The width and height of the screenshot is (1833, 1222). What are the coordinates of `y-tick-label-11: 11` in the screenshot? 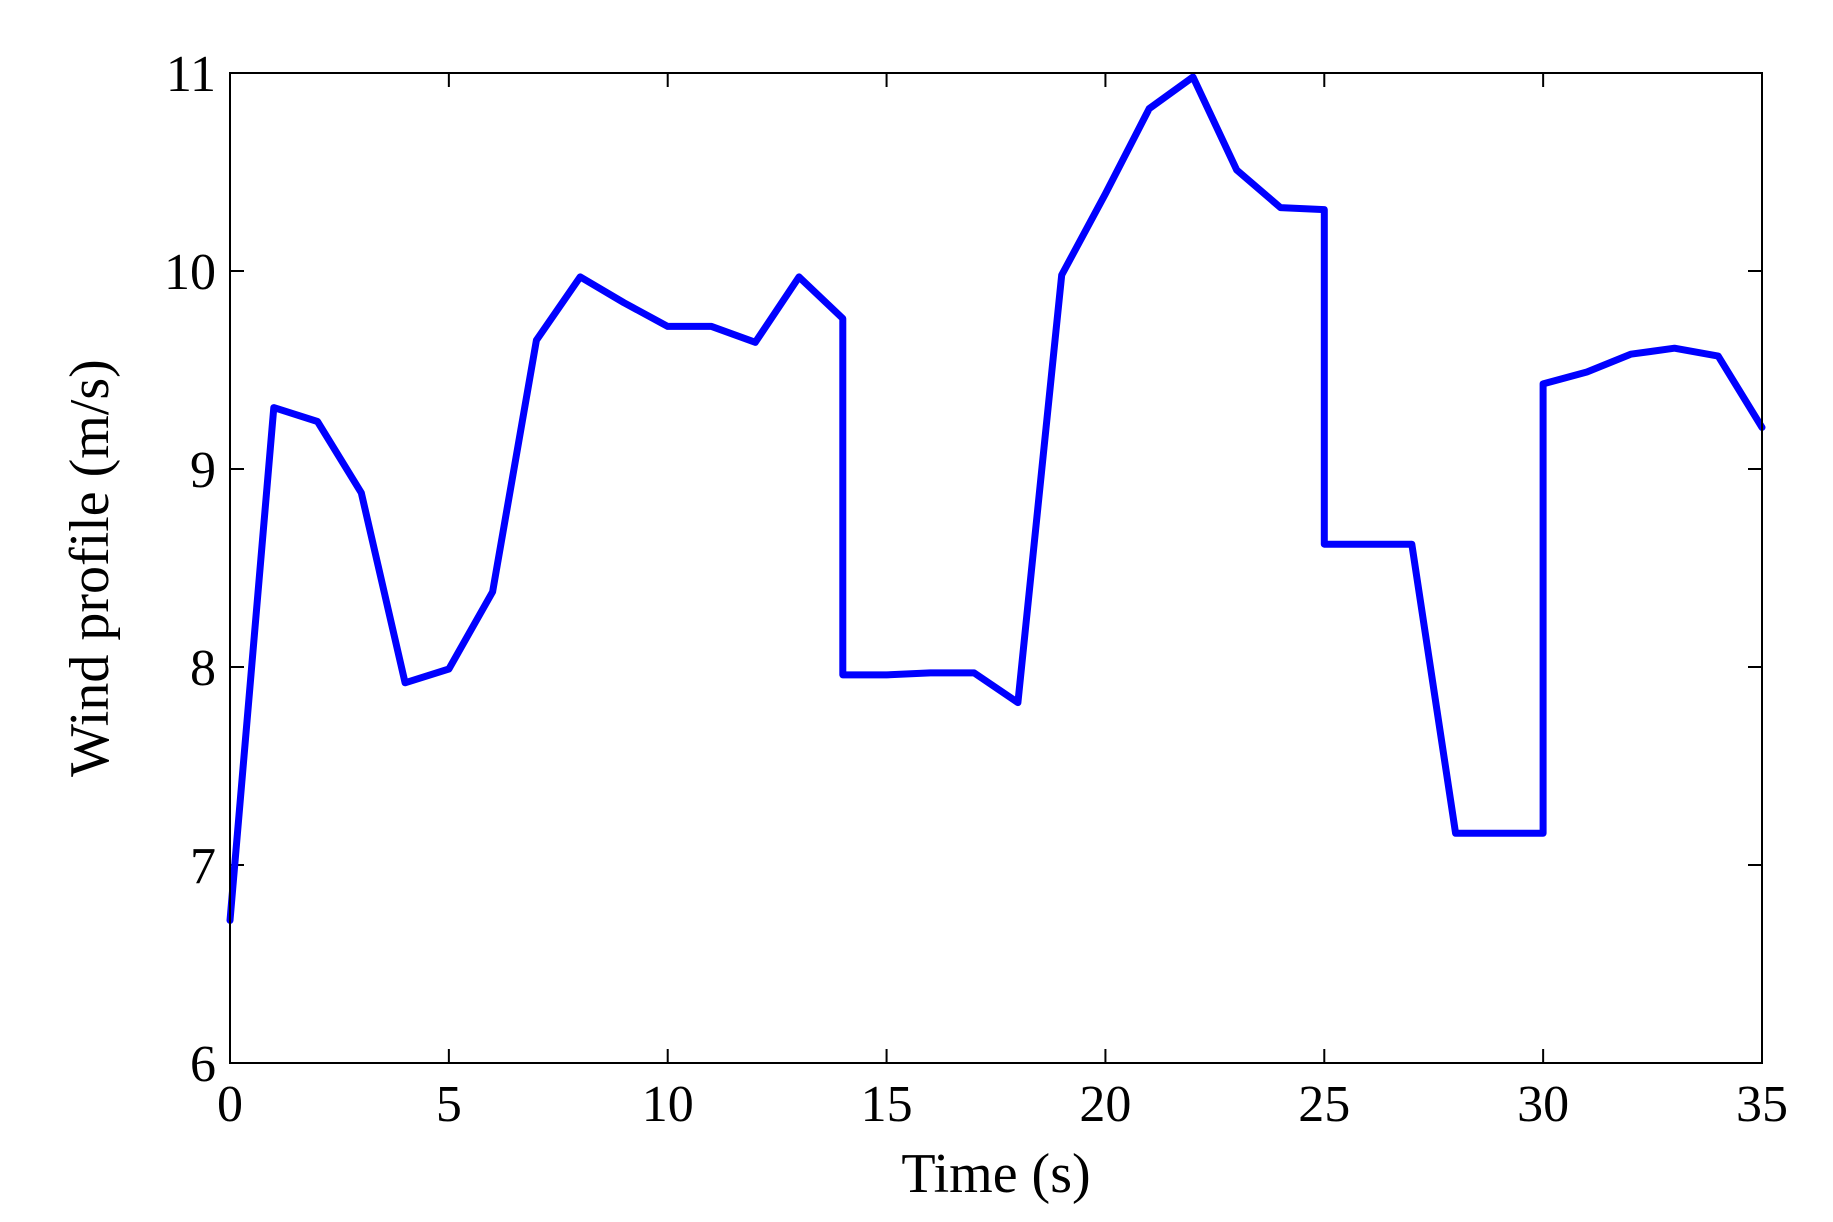 It's located at (191, 74).